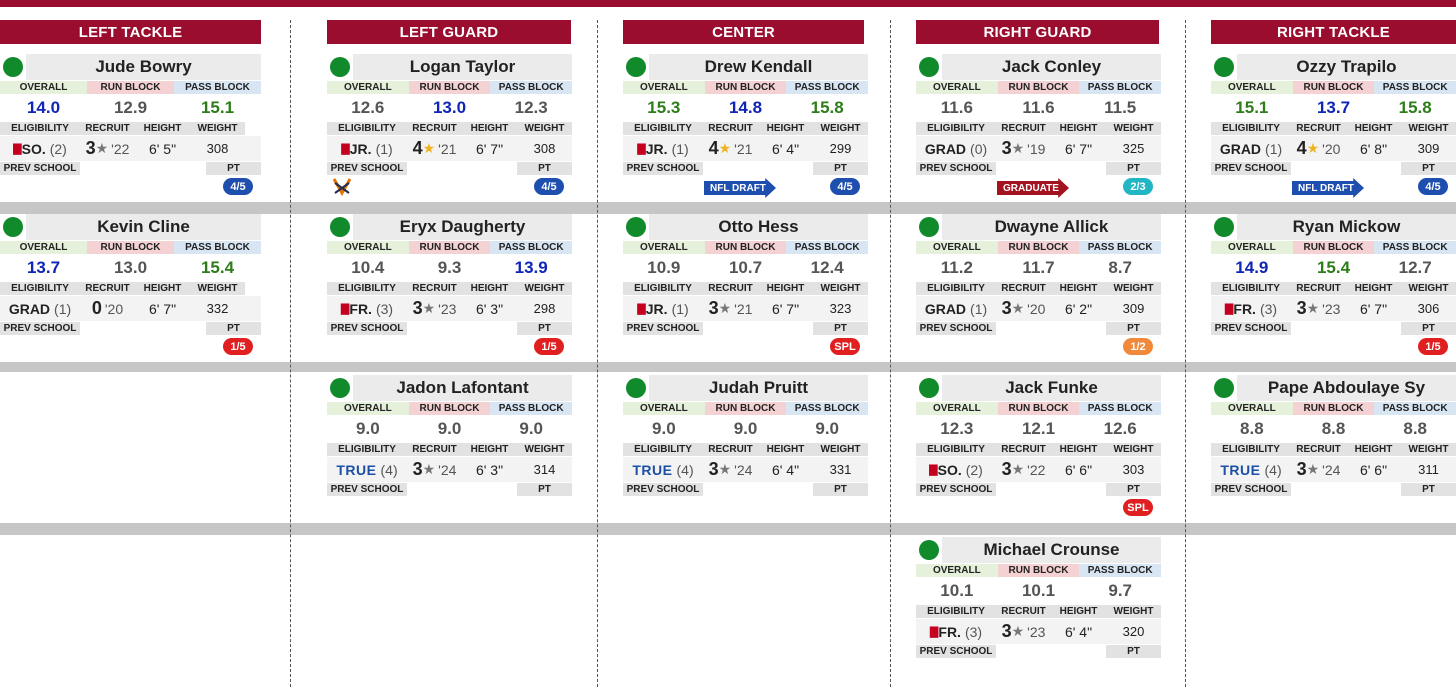 The height and width of the screenshot is (687, 1456). What do you see at coordinates (758, 227) in the screenshot?
I see `player-name: Otto Hess` at bounding box center [758, 227].